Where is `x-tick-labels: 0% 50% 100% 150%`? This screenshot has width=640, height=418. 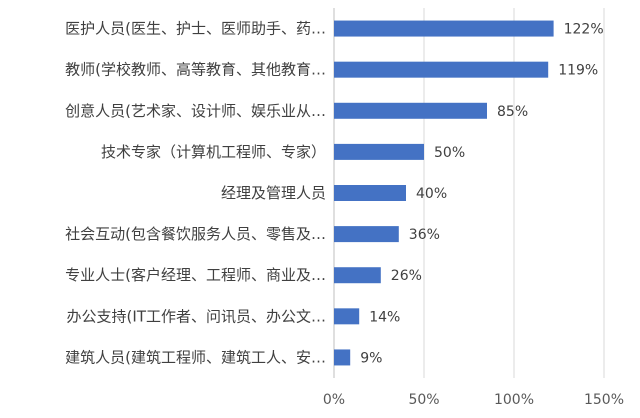 x-tick-labels: 0% 50% 100% 150% is located at coordinates (473, 400).